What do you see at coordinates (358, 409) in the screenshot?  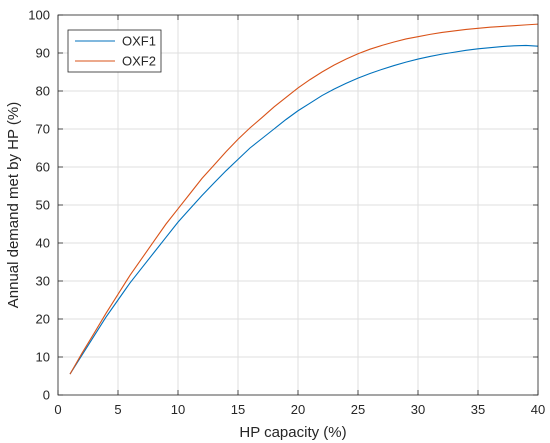 I see `x-tick-label: 25` at bounding box center [358, 409].